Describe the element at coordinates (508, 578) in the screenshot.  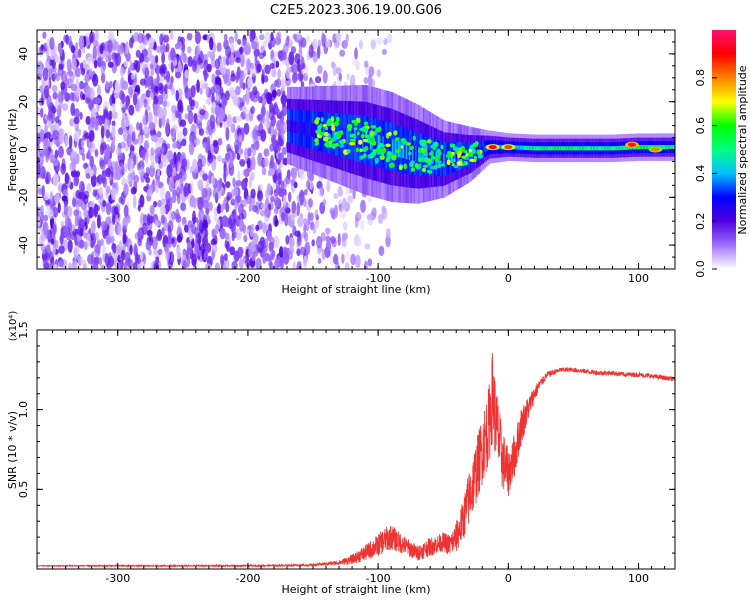
I see `x-tick-label: 0` at that location.